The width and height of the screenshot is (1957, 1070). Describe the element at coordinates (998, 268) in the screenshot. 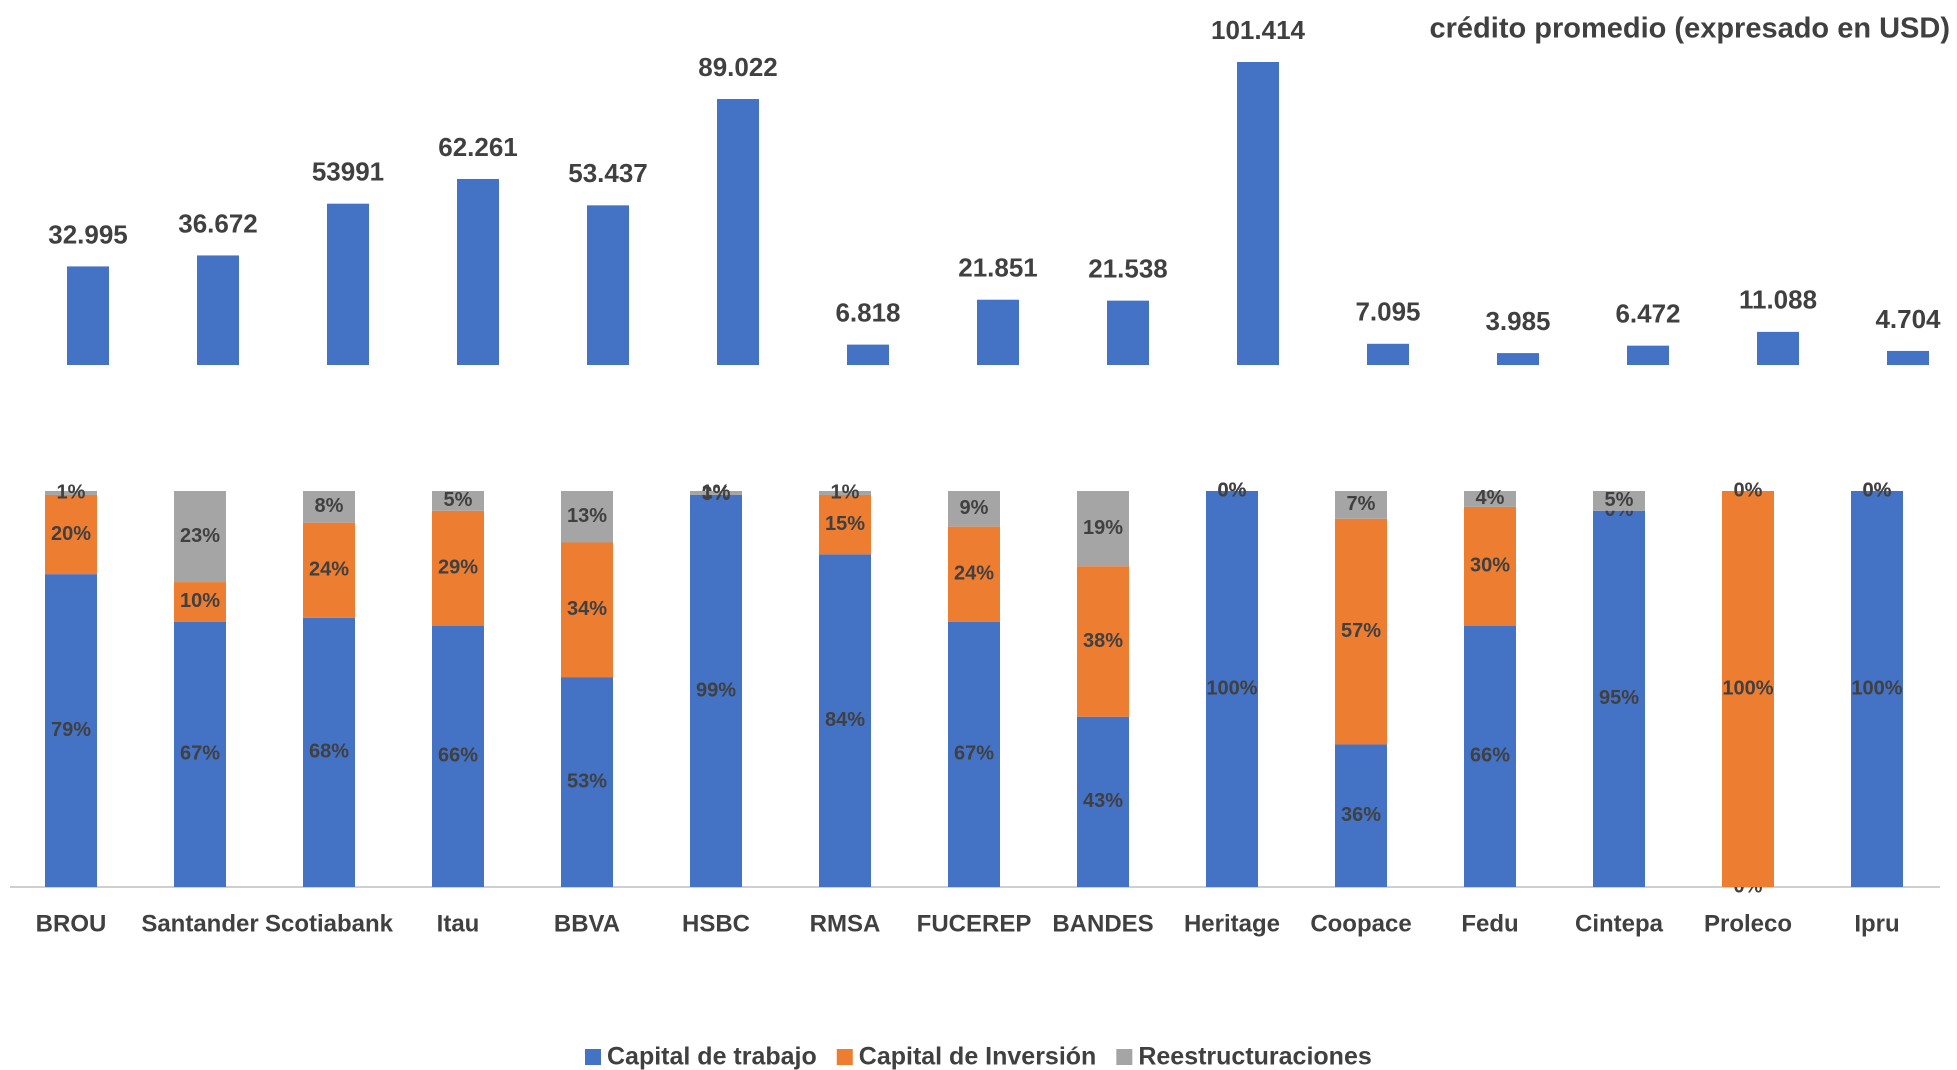

I see `value-label: 21.851` at that location.